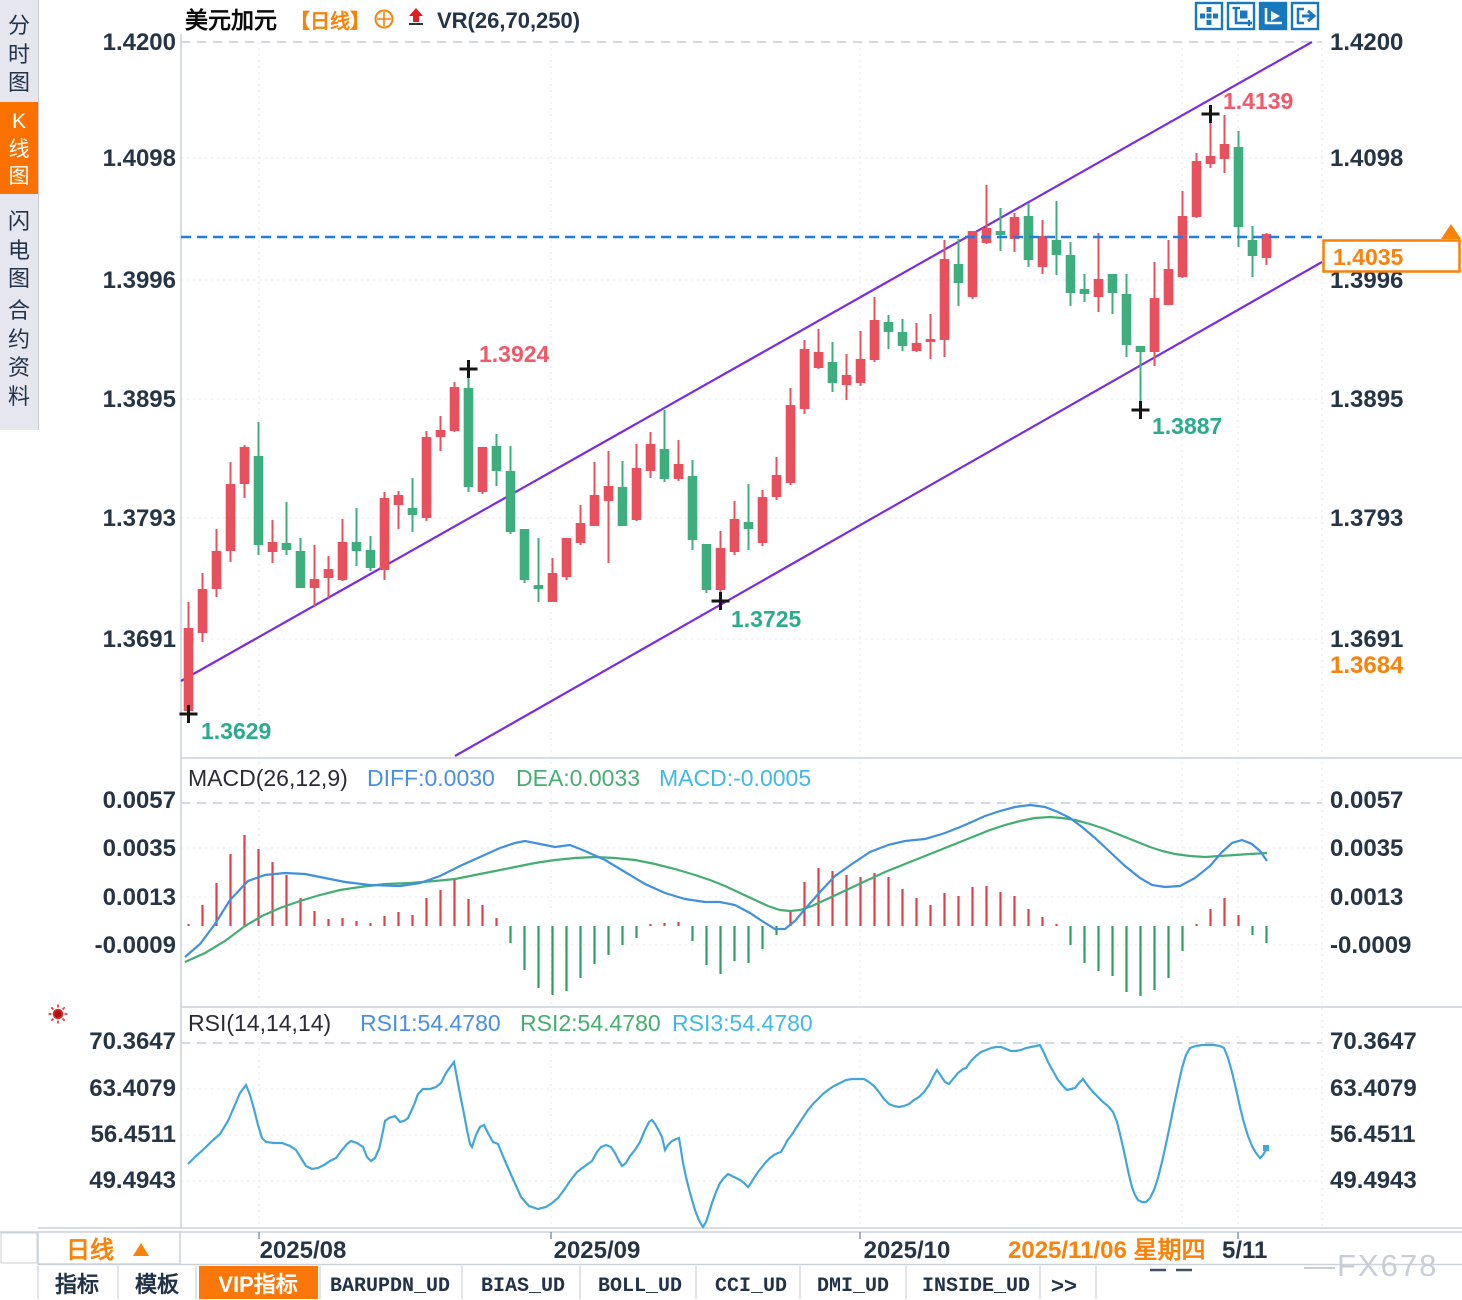  What do you see at coordinates (257, 1284) in the screenshot?
I see `svg-text: VIP指标` at bounding box center [257, 1284].